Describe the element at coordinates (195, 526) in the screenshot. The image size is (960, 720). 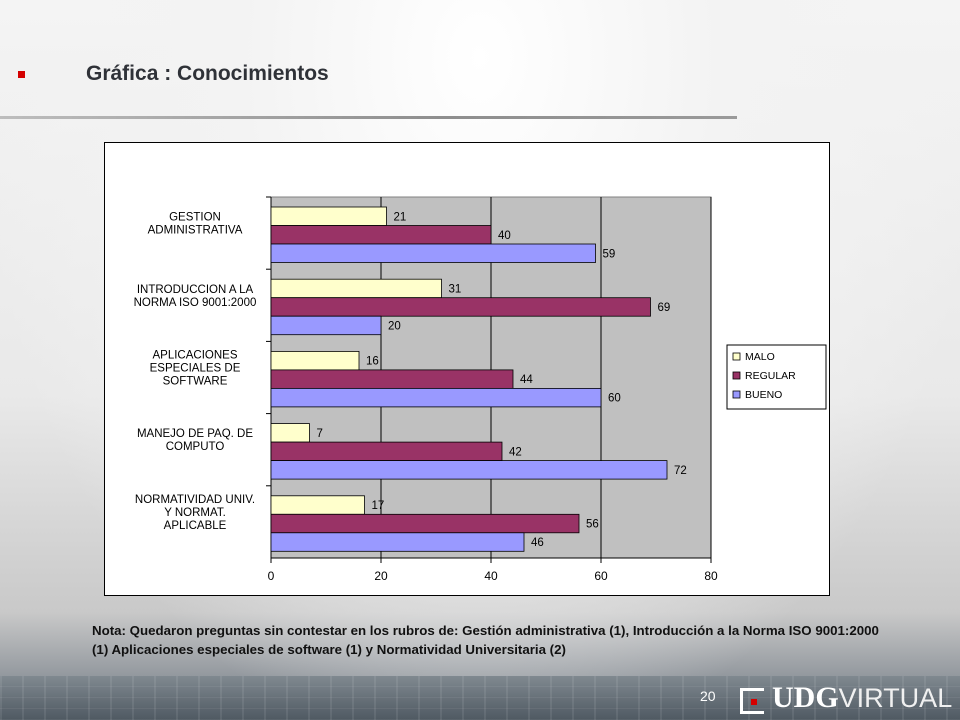
I see `category-label: APLICABLE` at that location.